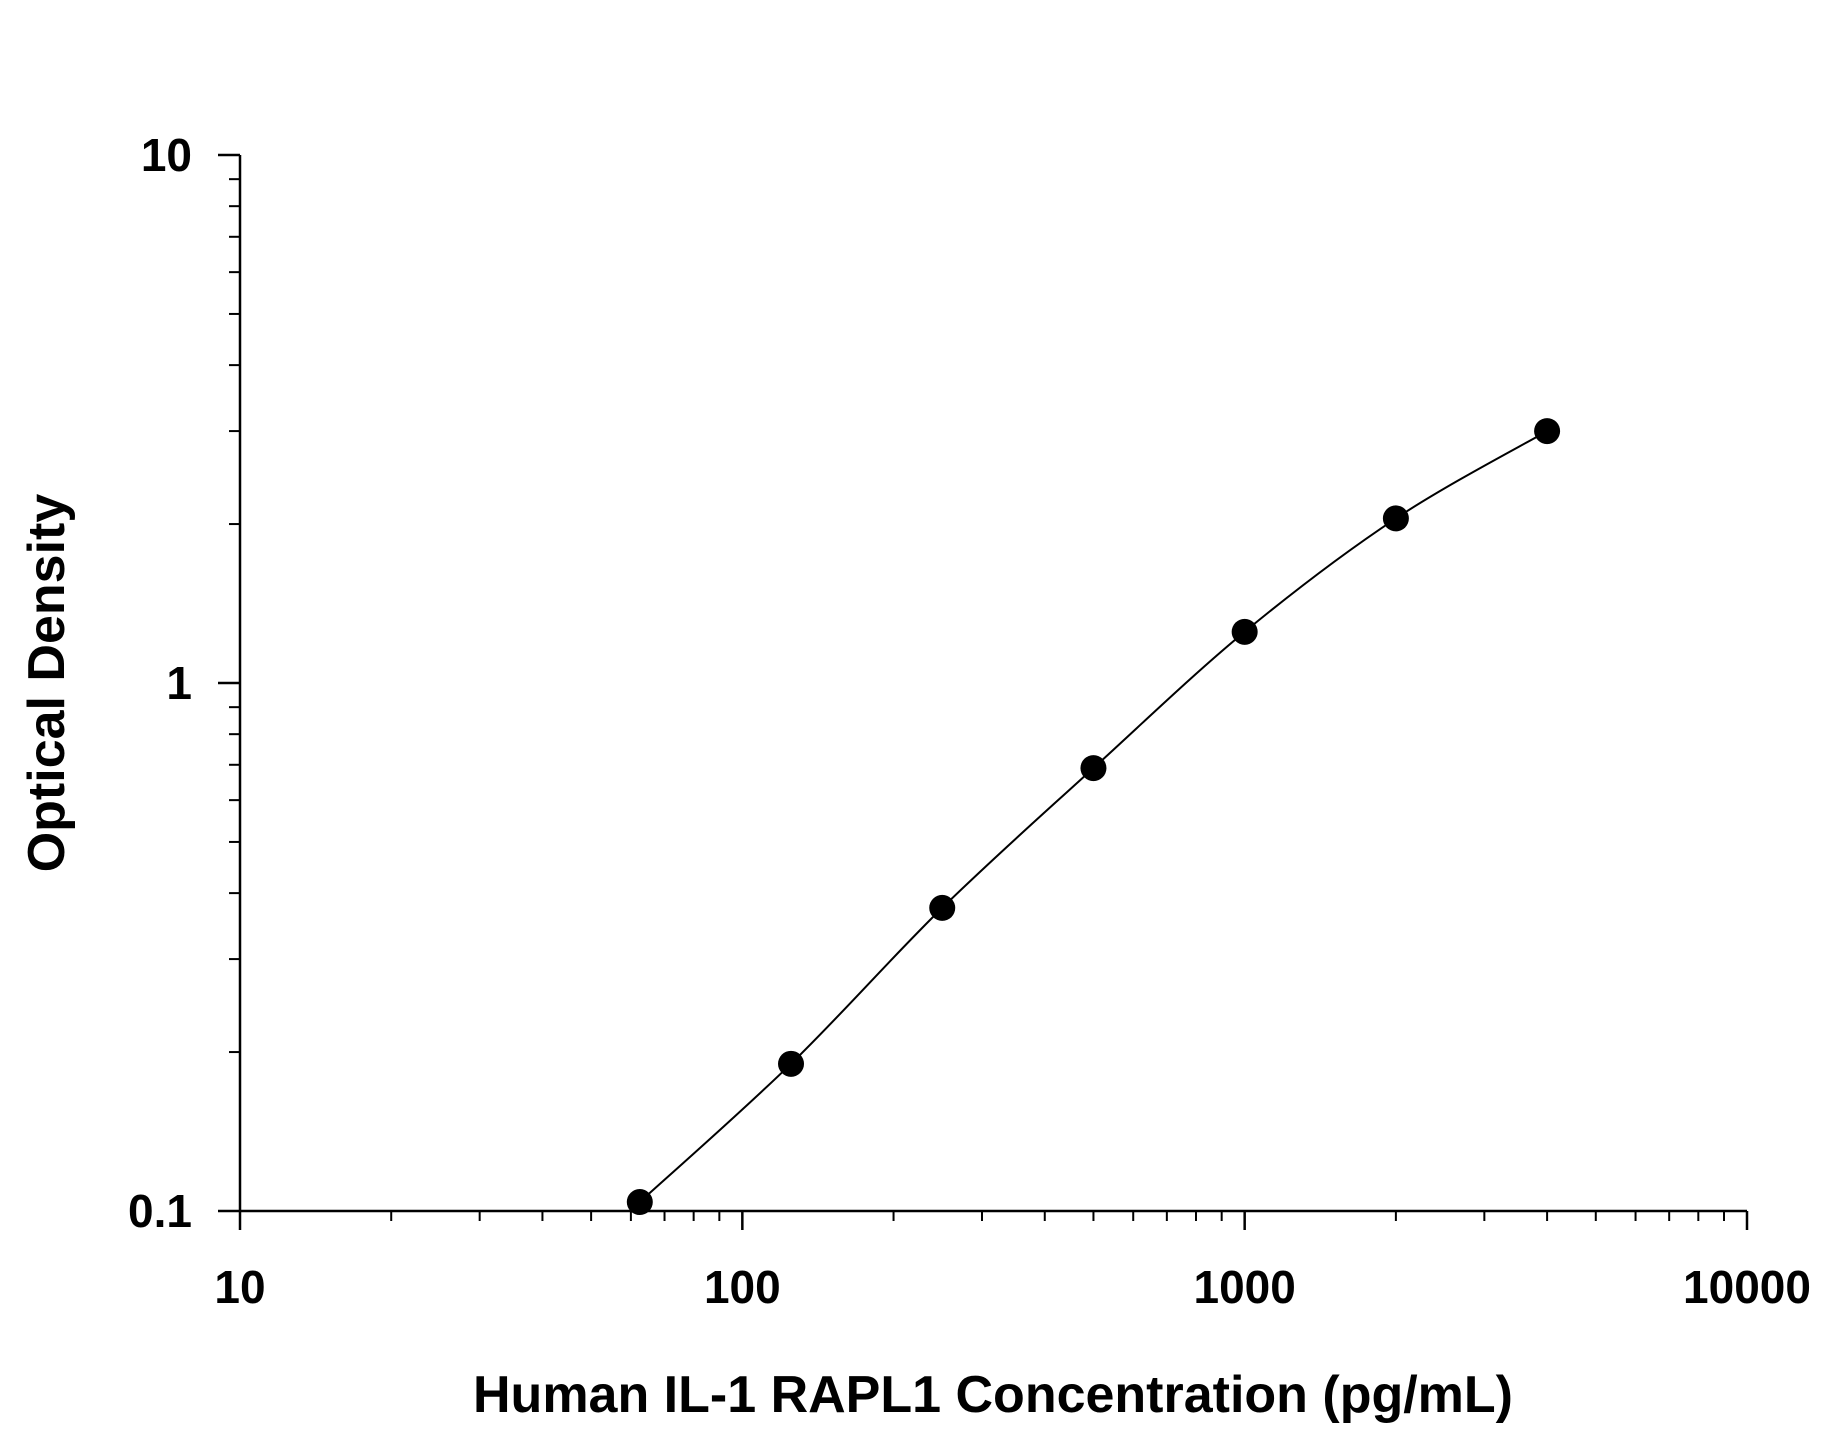 The height and width of the screenshot is (1433, 1821). Describe the element at coordinates (160, 1211) in the screenshot. I see `y-tick-label: 0.1` at that location.